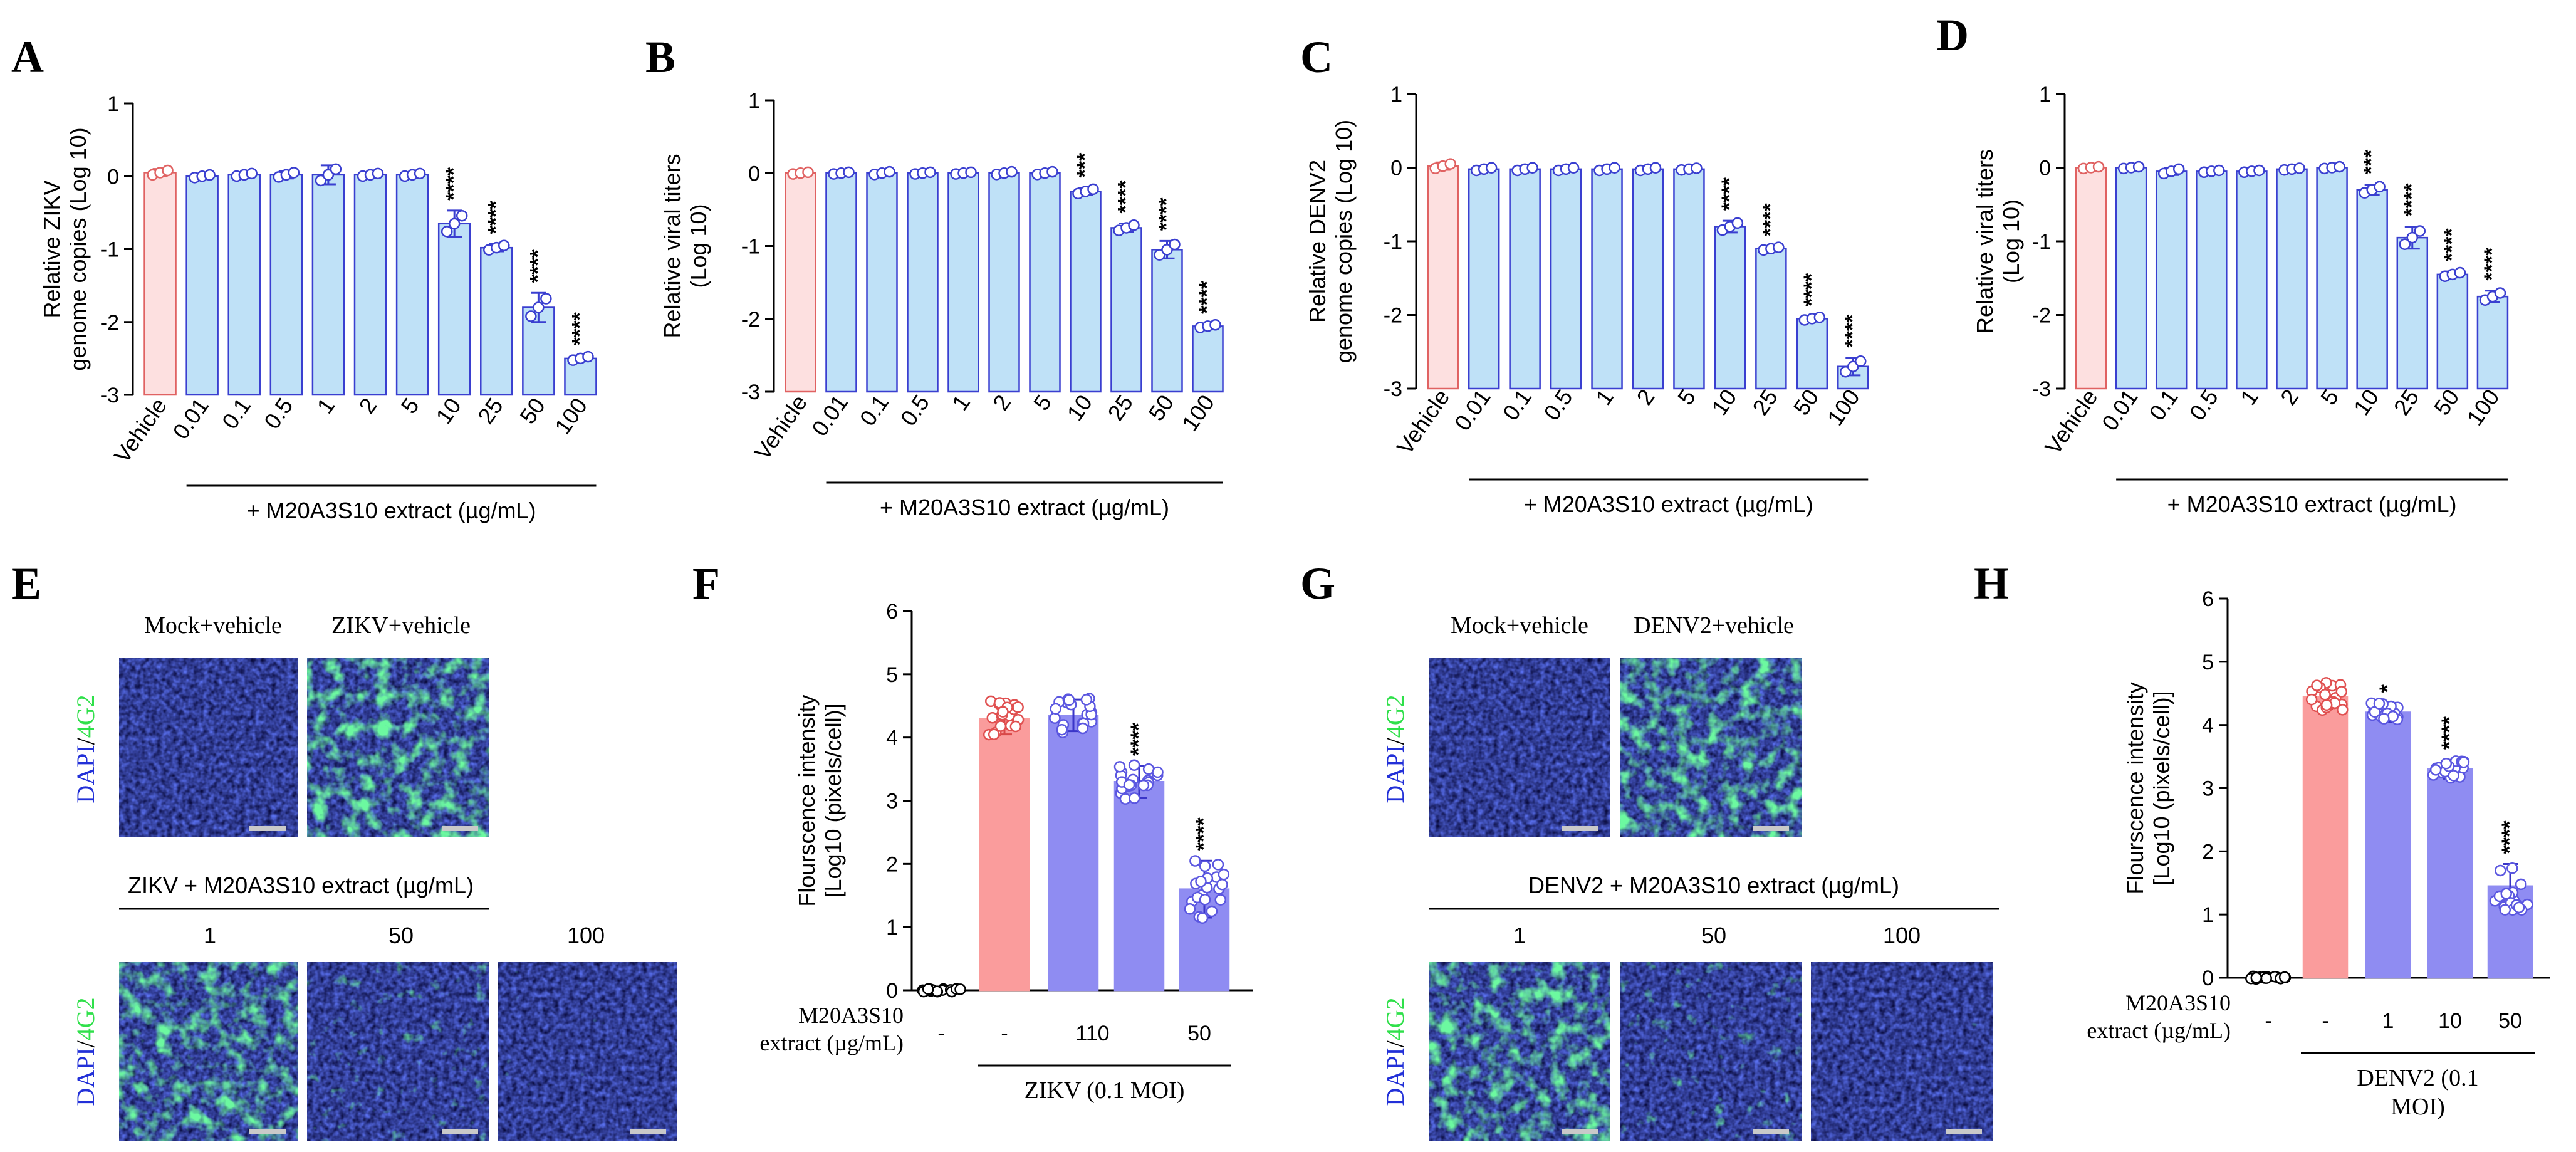 The image size is (2576, 1152). Describe the element at coordinates (401, 625) in the screenshot. I see `e-label-infected: ZIKV+vehicle` at that location.